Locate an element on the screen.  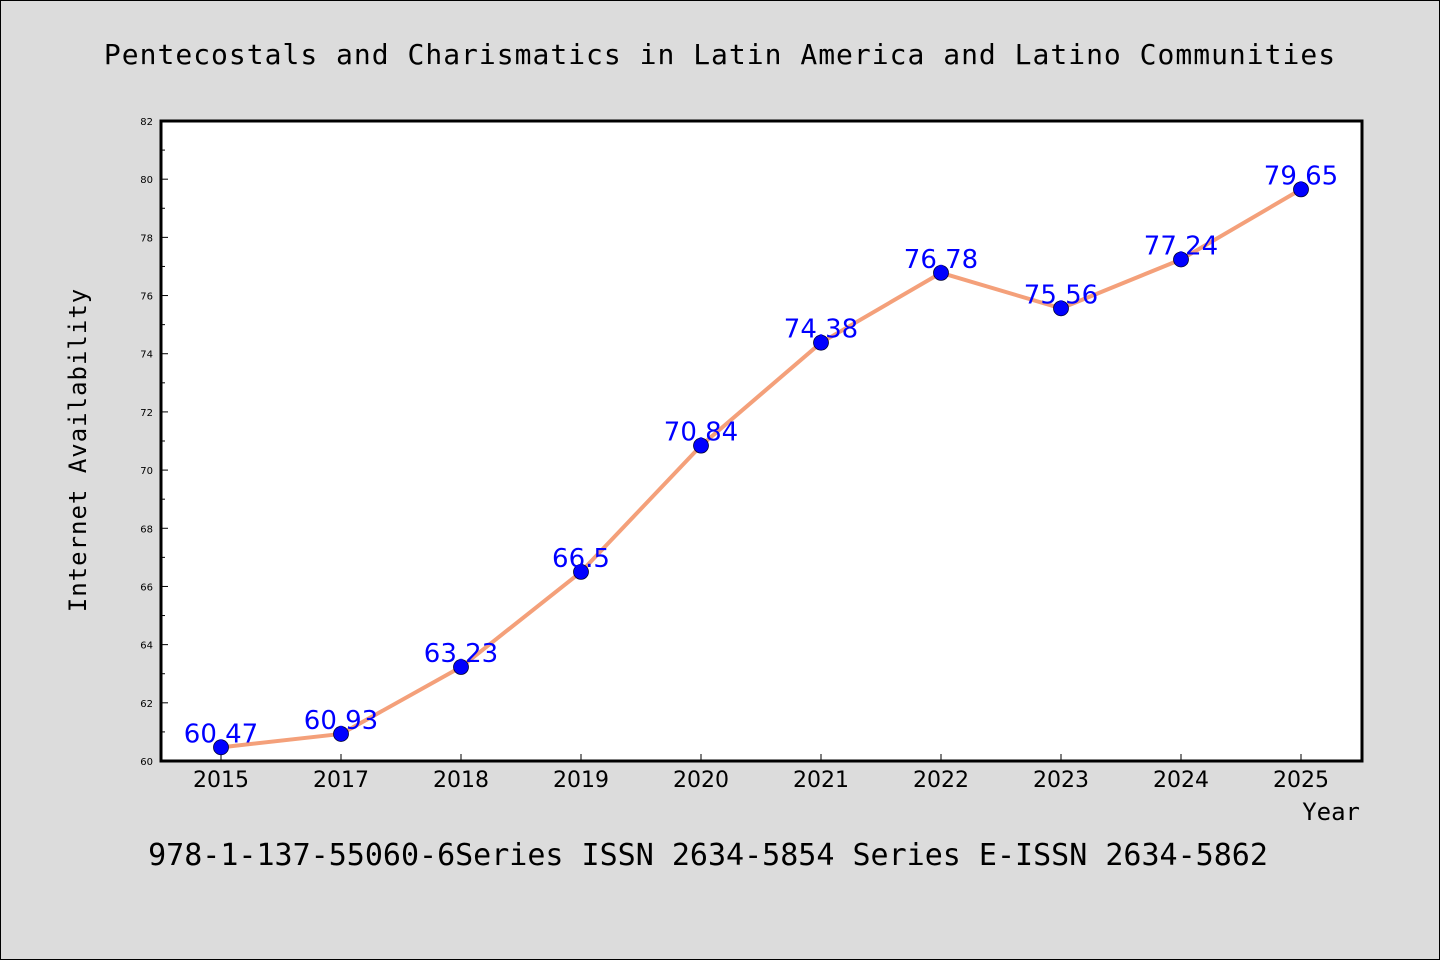
x-tick-label: 2018 is located at coordinates (461, 780).